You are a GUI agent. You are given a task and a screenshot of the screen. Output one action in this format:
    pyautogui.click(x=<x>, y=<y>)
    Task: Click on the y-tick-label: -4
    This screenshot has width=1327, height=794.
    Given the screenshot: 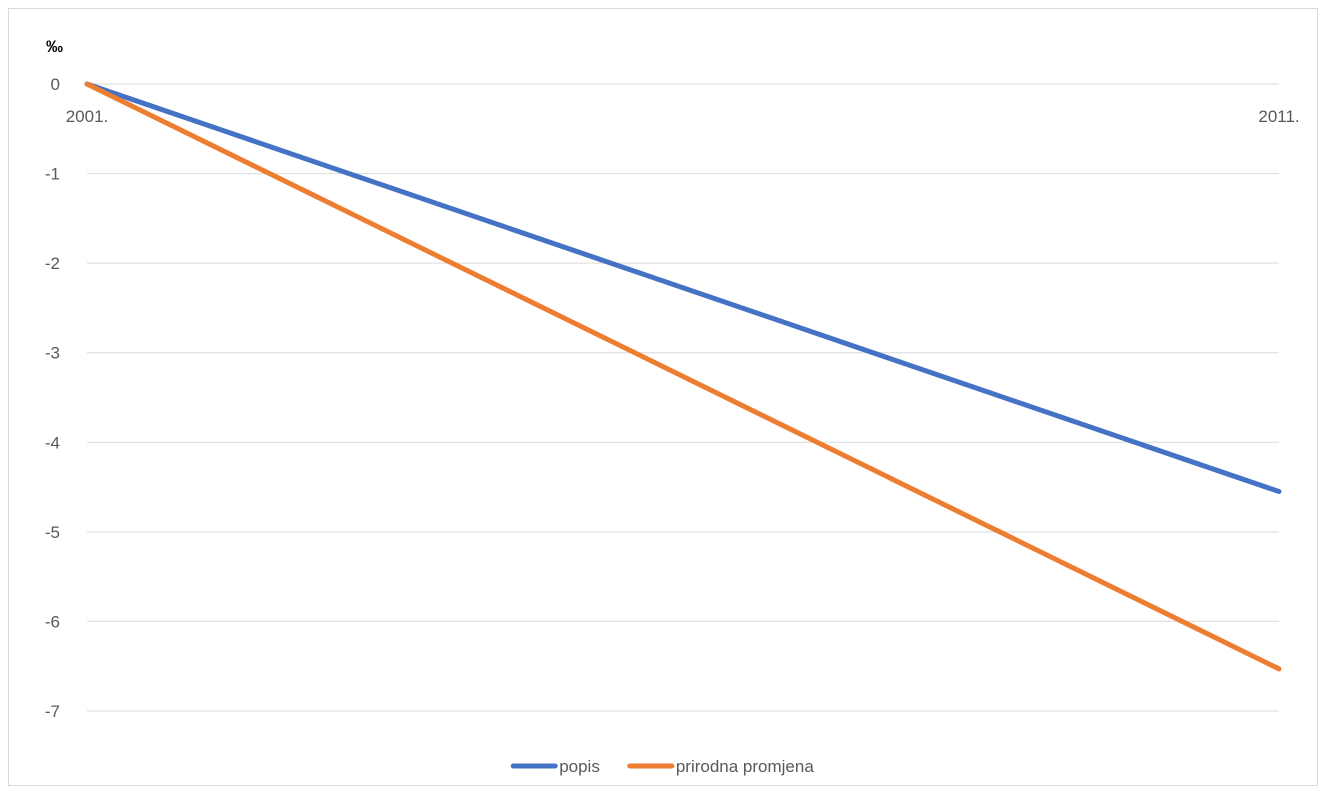 What is the action you would take?
    pyautogui.click(x=52, y=442)
    